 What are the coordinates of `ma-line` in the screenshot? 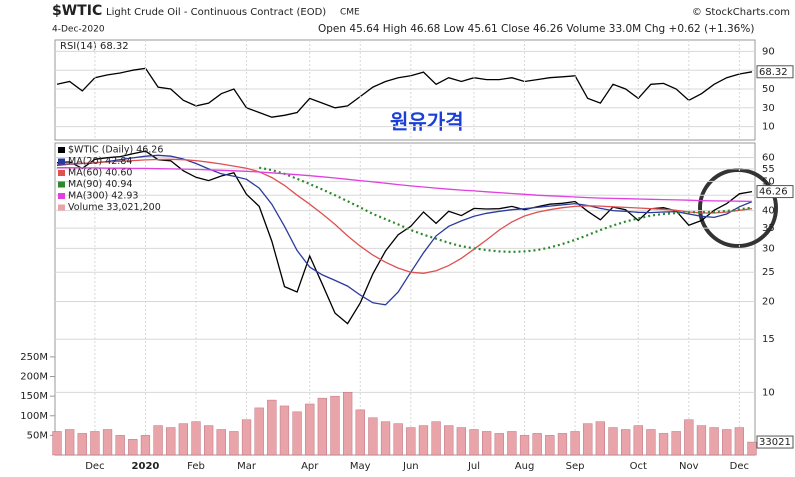 It's located at (505, 210).